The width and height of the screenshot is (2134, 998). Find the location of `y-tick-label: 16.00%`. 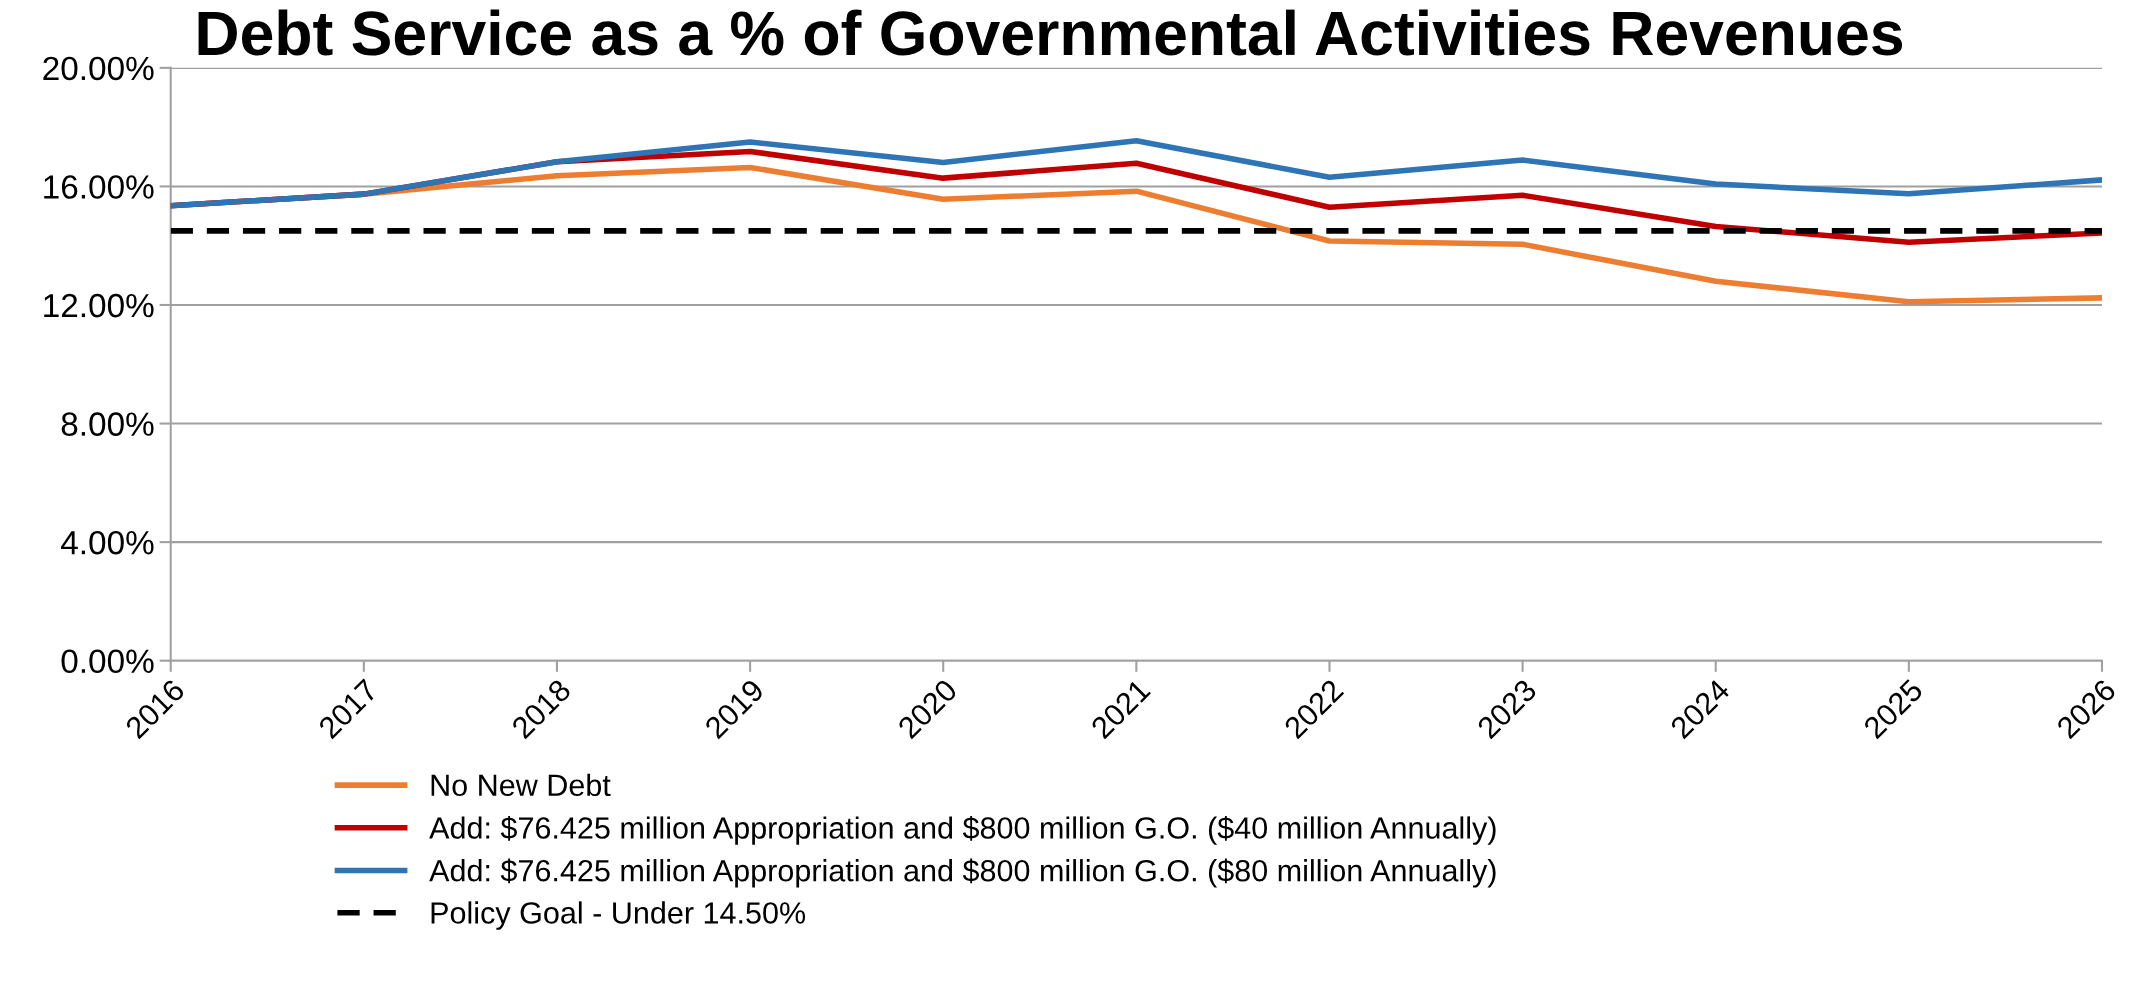

y-tick-label: 16.00% is located at coordinates (99, 187).